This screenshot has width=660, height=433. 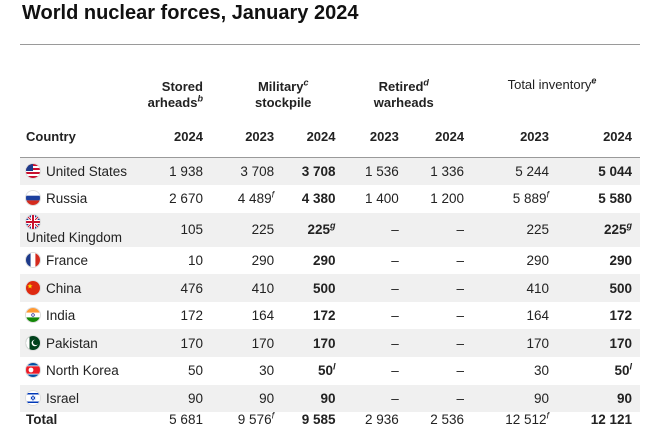 What do you see at coordinates (324, 288) in the screenshot?
I see `military-2024-value: 500` at bounding box center [324, 288].